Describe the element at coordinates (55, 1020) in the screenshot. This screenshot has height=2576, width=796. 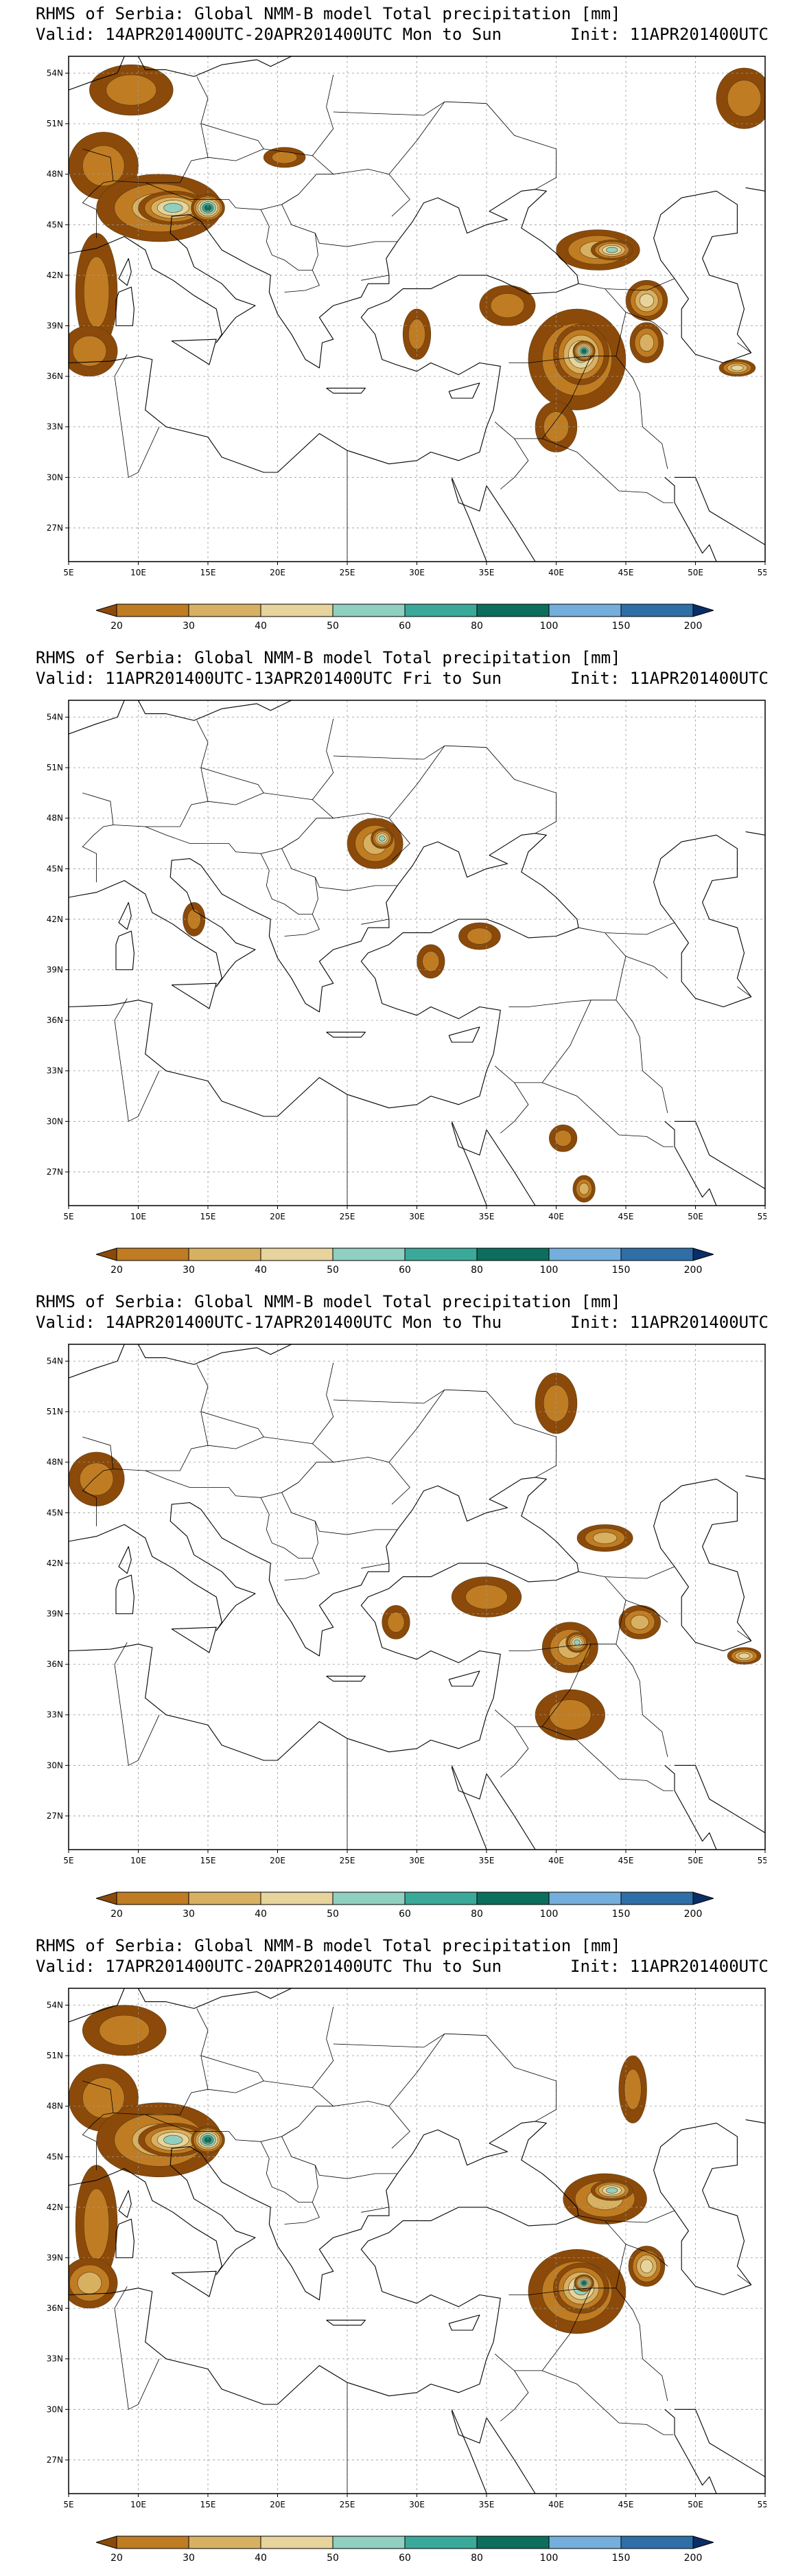
I see `lat-tick-label: 36N` at that location.